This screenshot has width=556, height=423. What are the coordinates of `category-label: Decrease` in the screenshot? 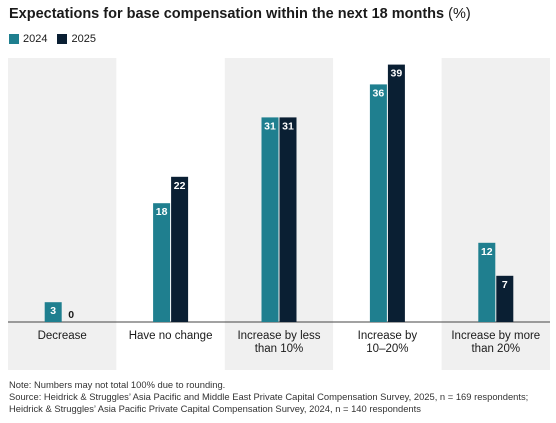 It's located at (62, 336).